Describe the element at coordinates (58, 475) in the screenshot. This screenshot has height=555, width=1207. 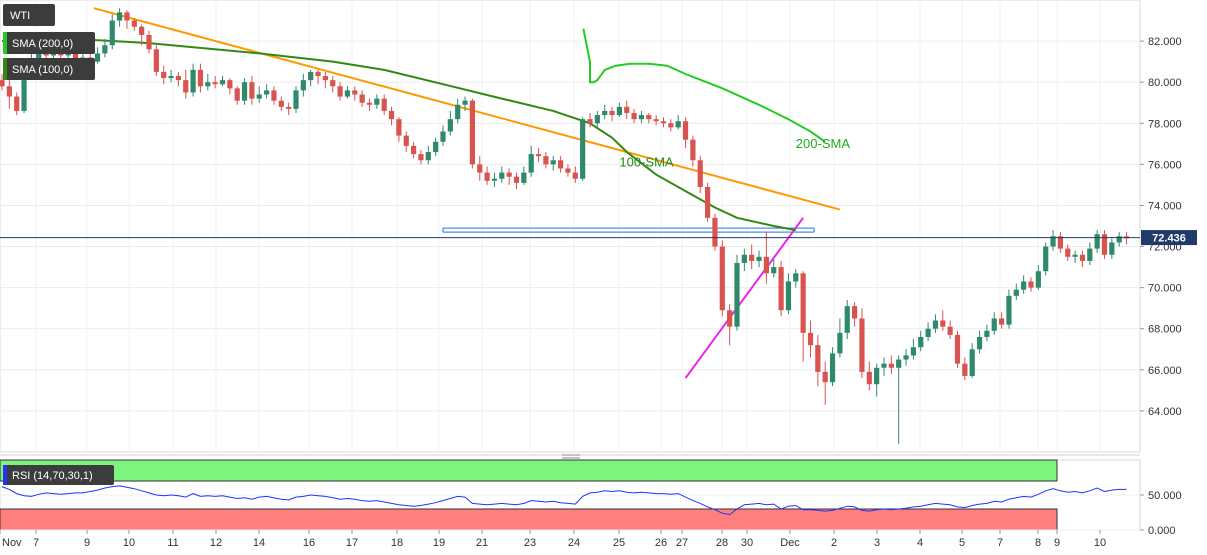
I see `rsi-legend-box` at that location.